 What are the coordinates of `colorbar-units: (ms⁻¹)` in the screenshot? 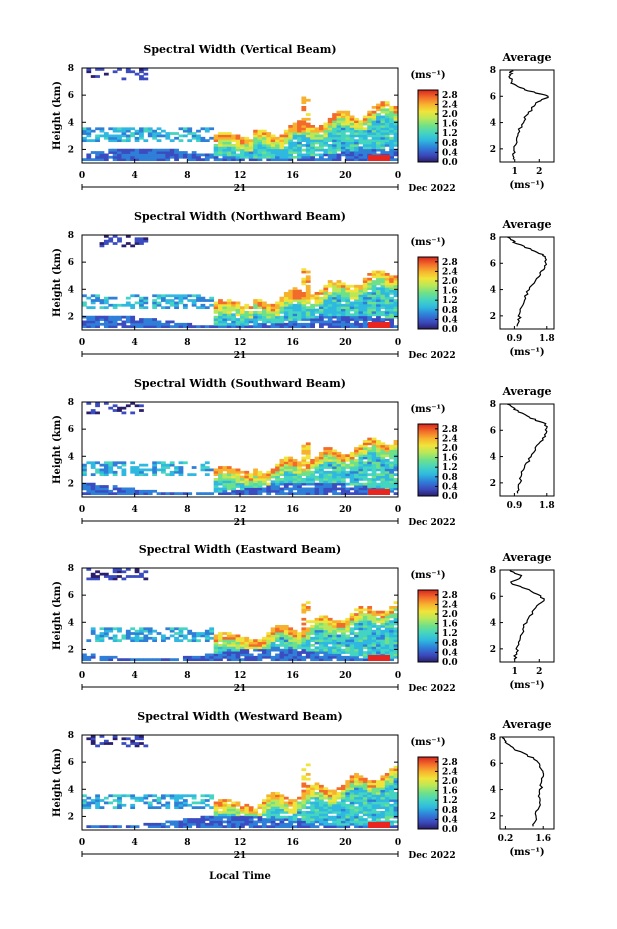 It's located at (427, 409).